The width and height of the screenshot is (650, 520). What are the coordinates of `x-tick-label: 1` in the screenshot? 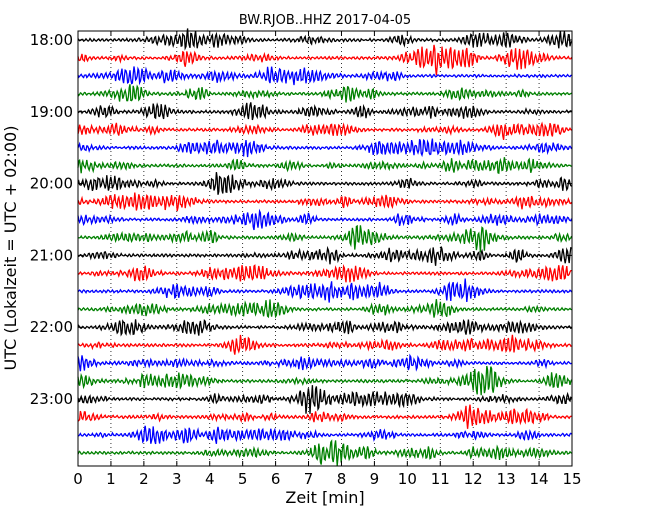 It's located at (111, 479).